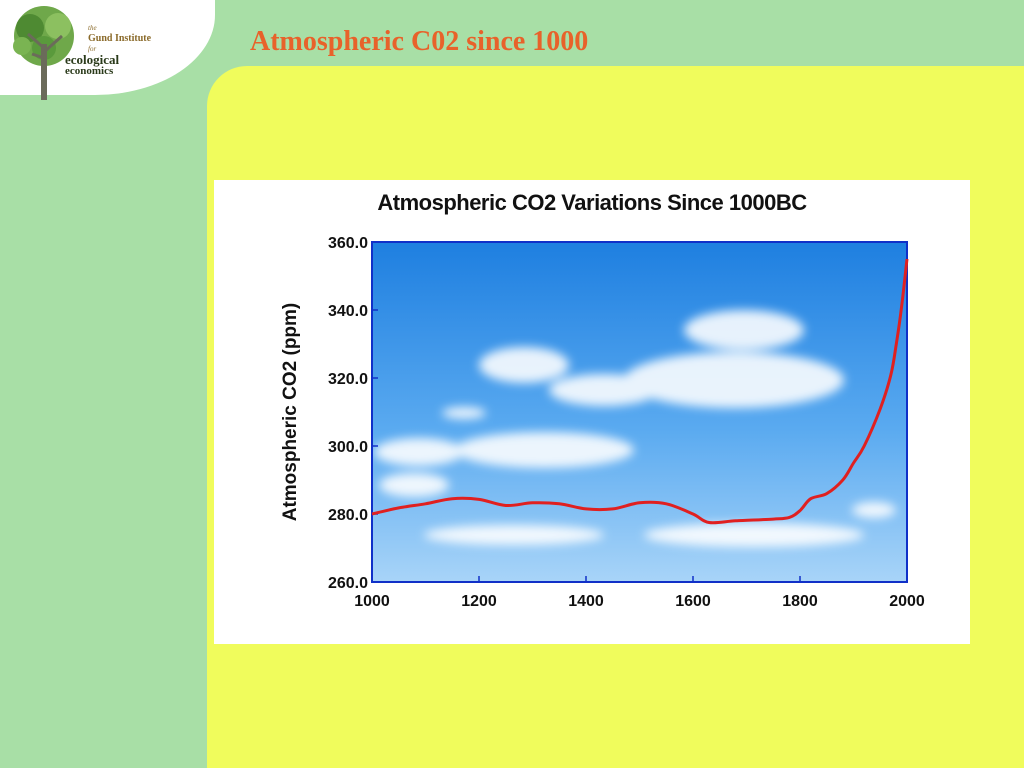 The image size is (1024, 768). I want to click on x-tick-label: 1000, so click(372, 601).